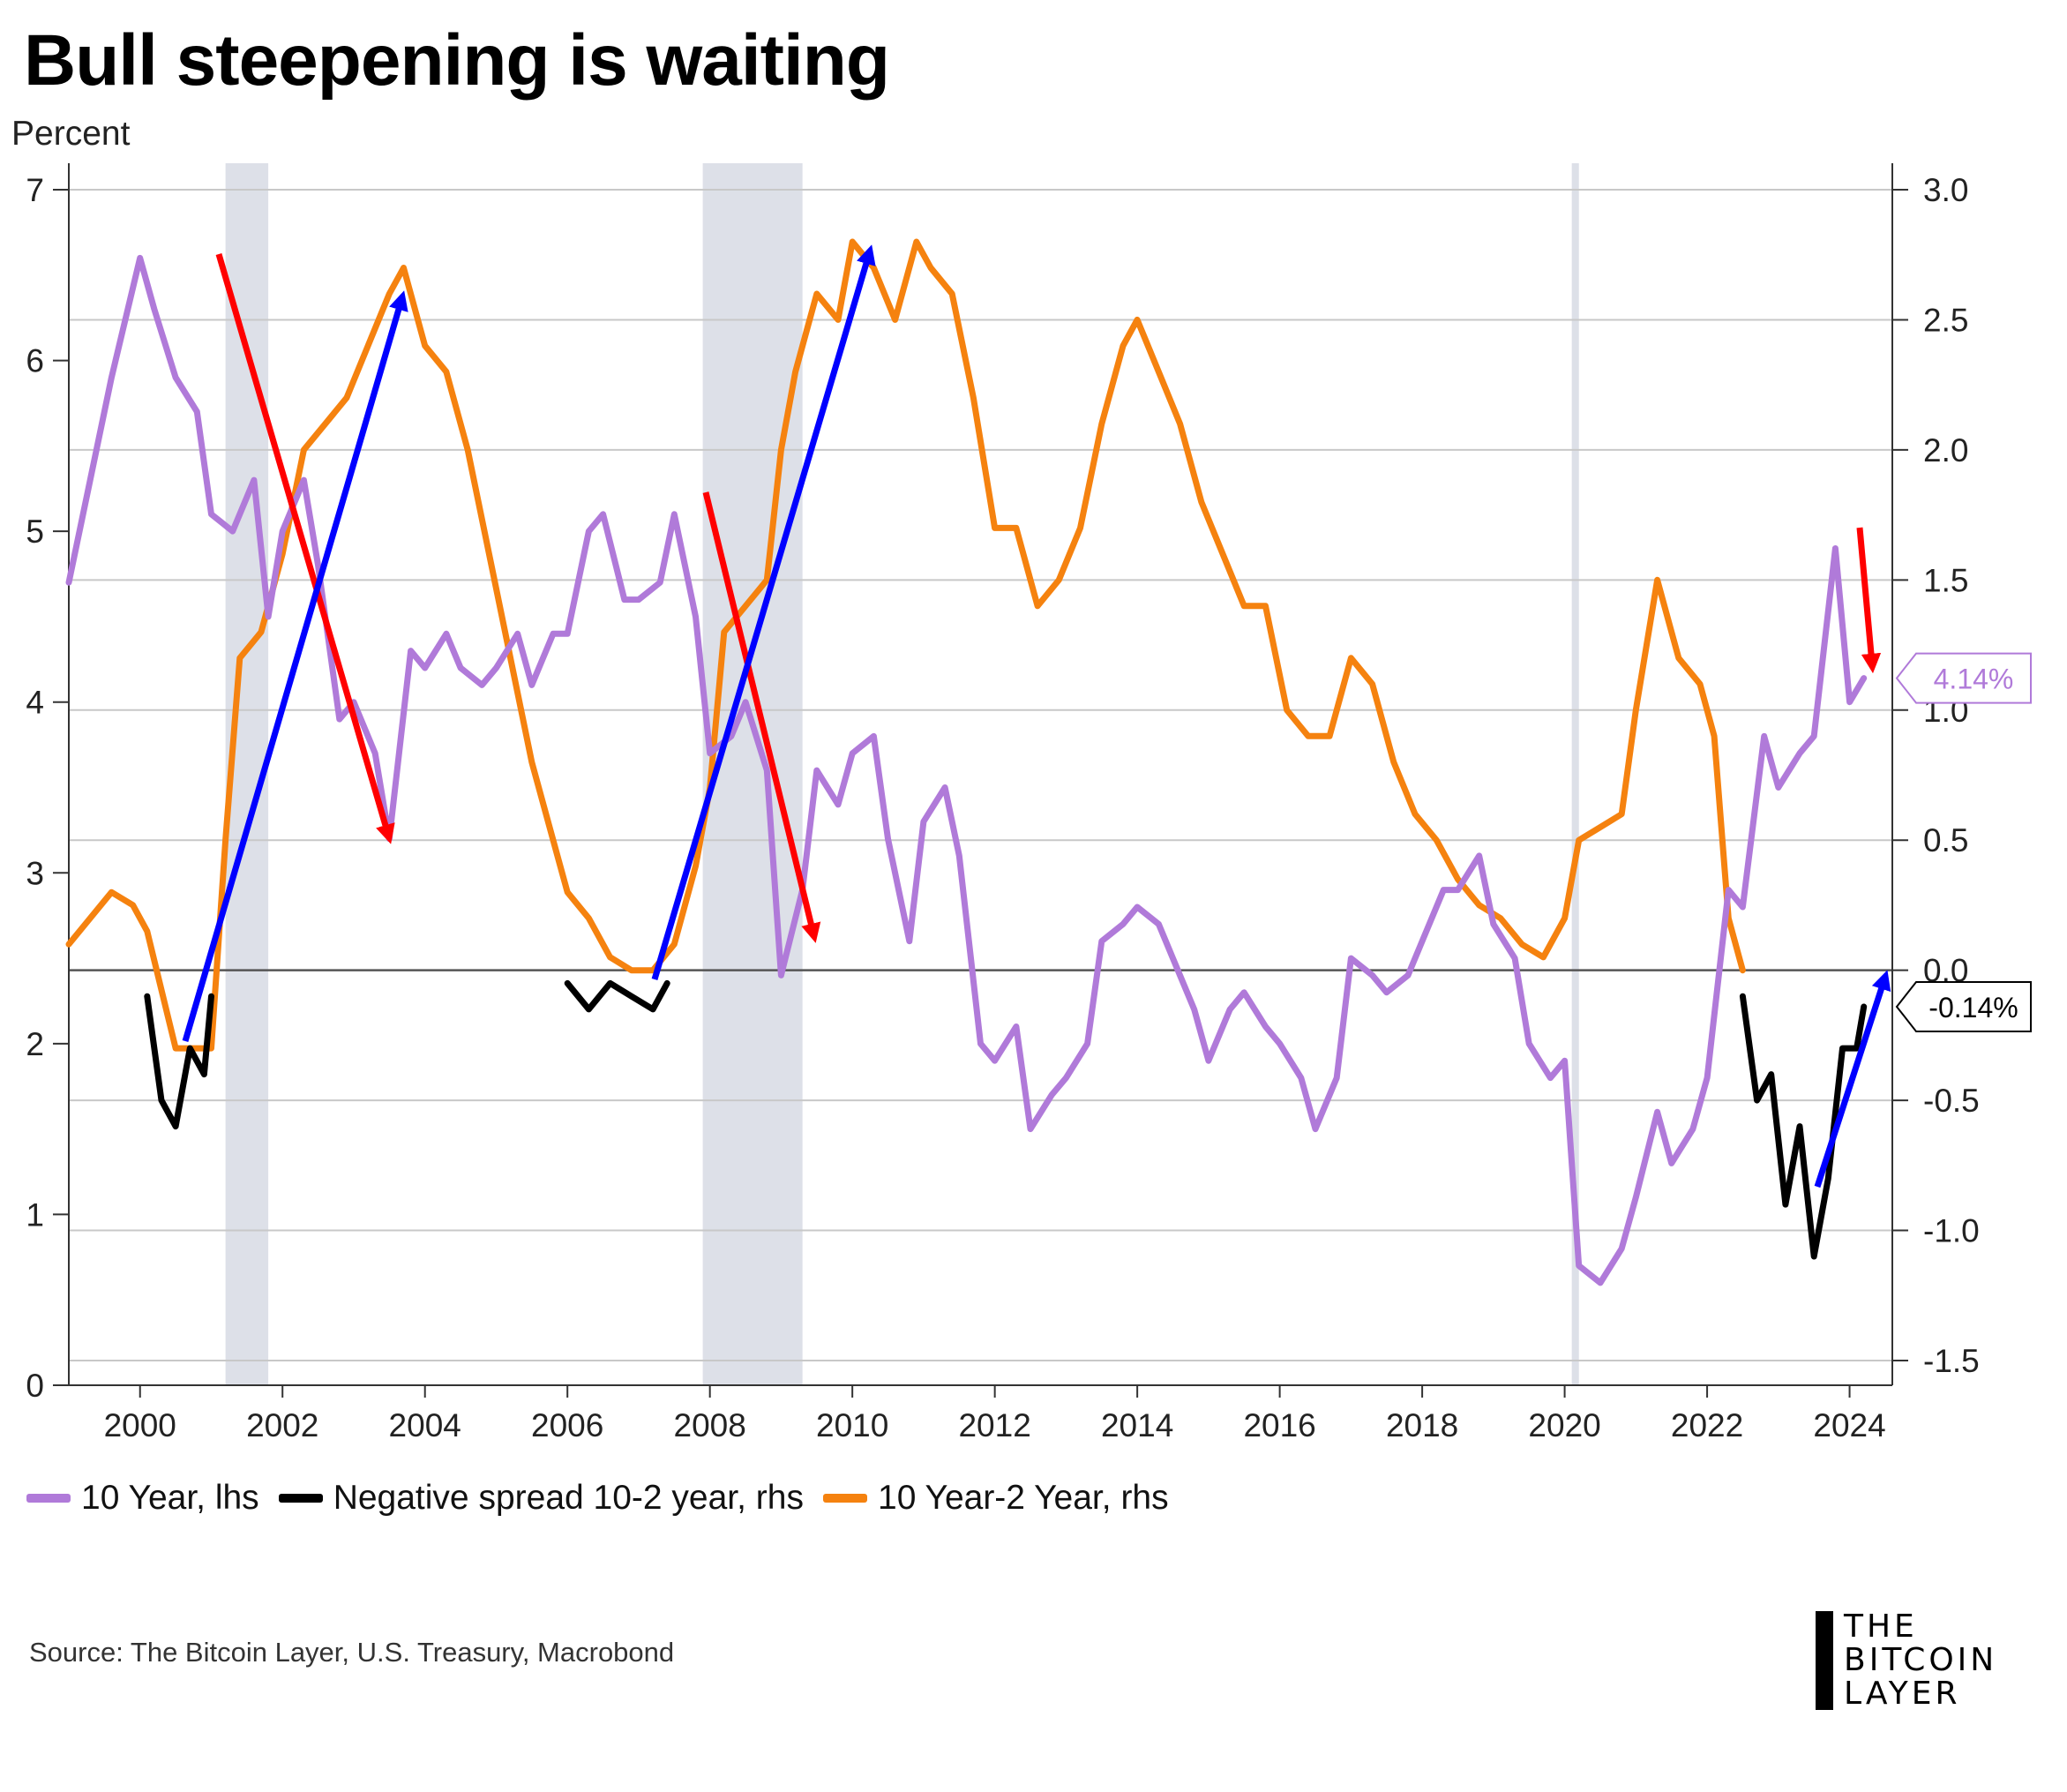 This screenshot has height=1792, width=2067. What do you see at coordinates (1921, 1660) in the screenshot?
I see `logo-line-2: BITCOIN` at bounding box center [1921, 1660].